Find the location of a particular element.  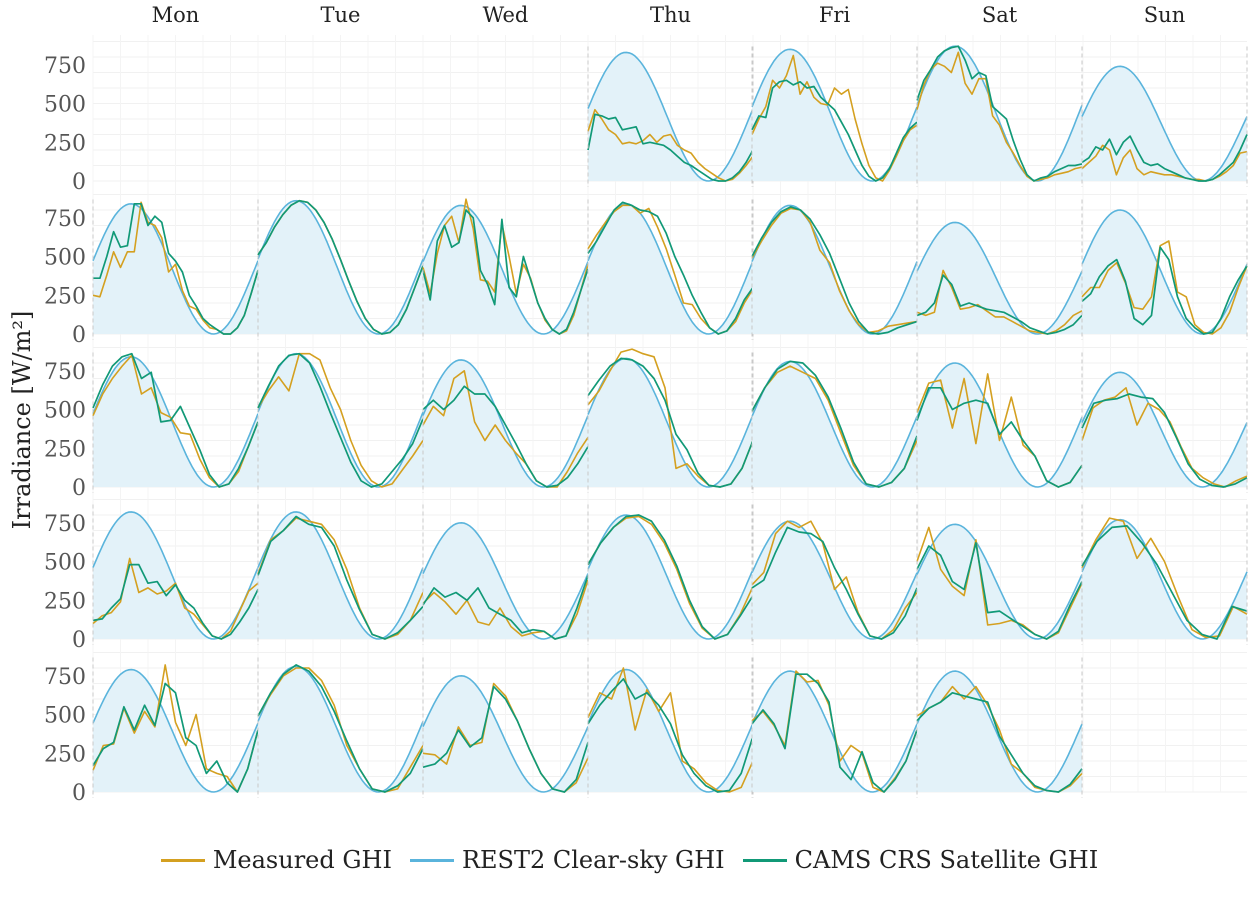

day-panel-fri-week1 is located at coordinates (834, 116).